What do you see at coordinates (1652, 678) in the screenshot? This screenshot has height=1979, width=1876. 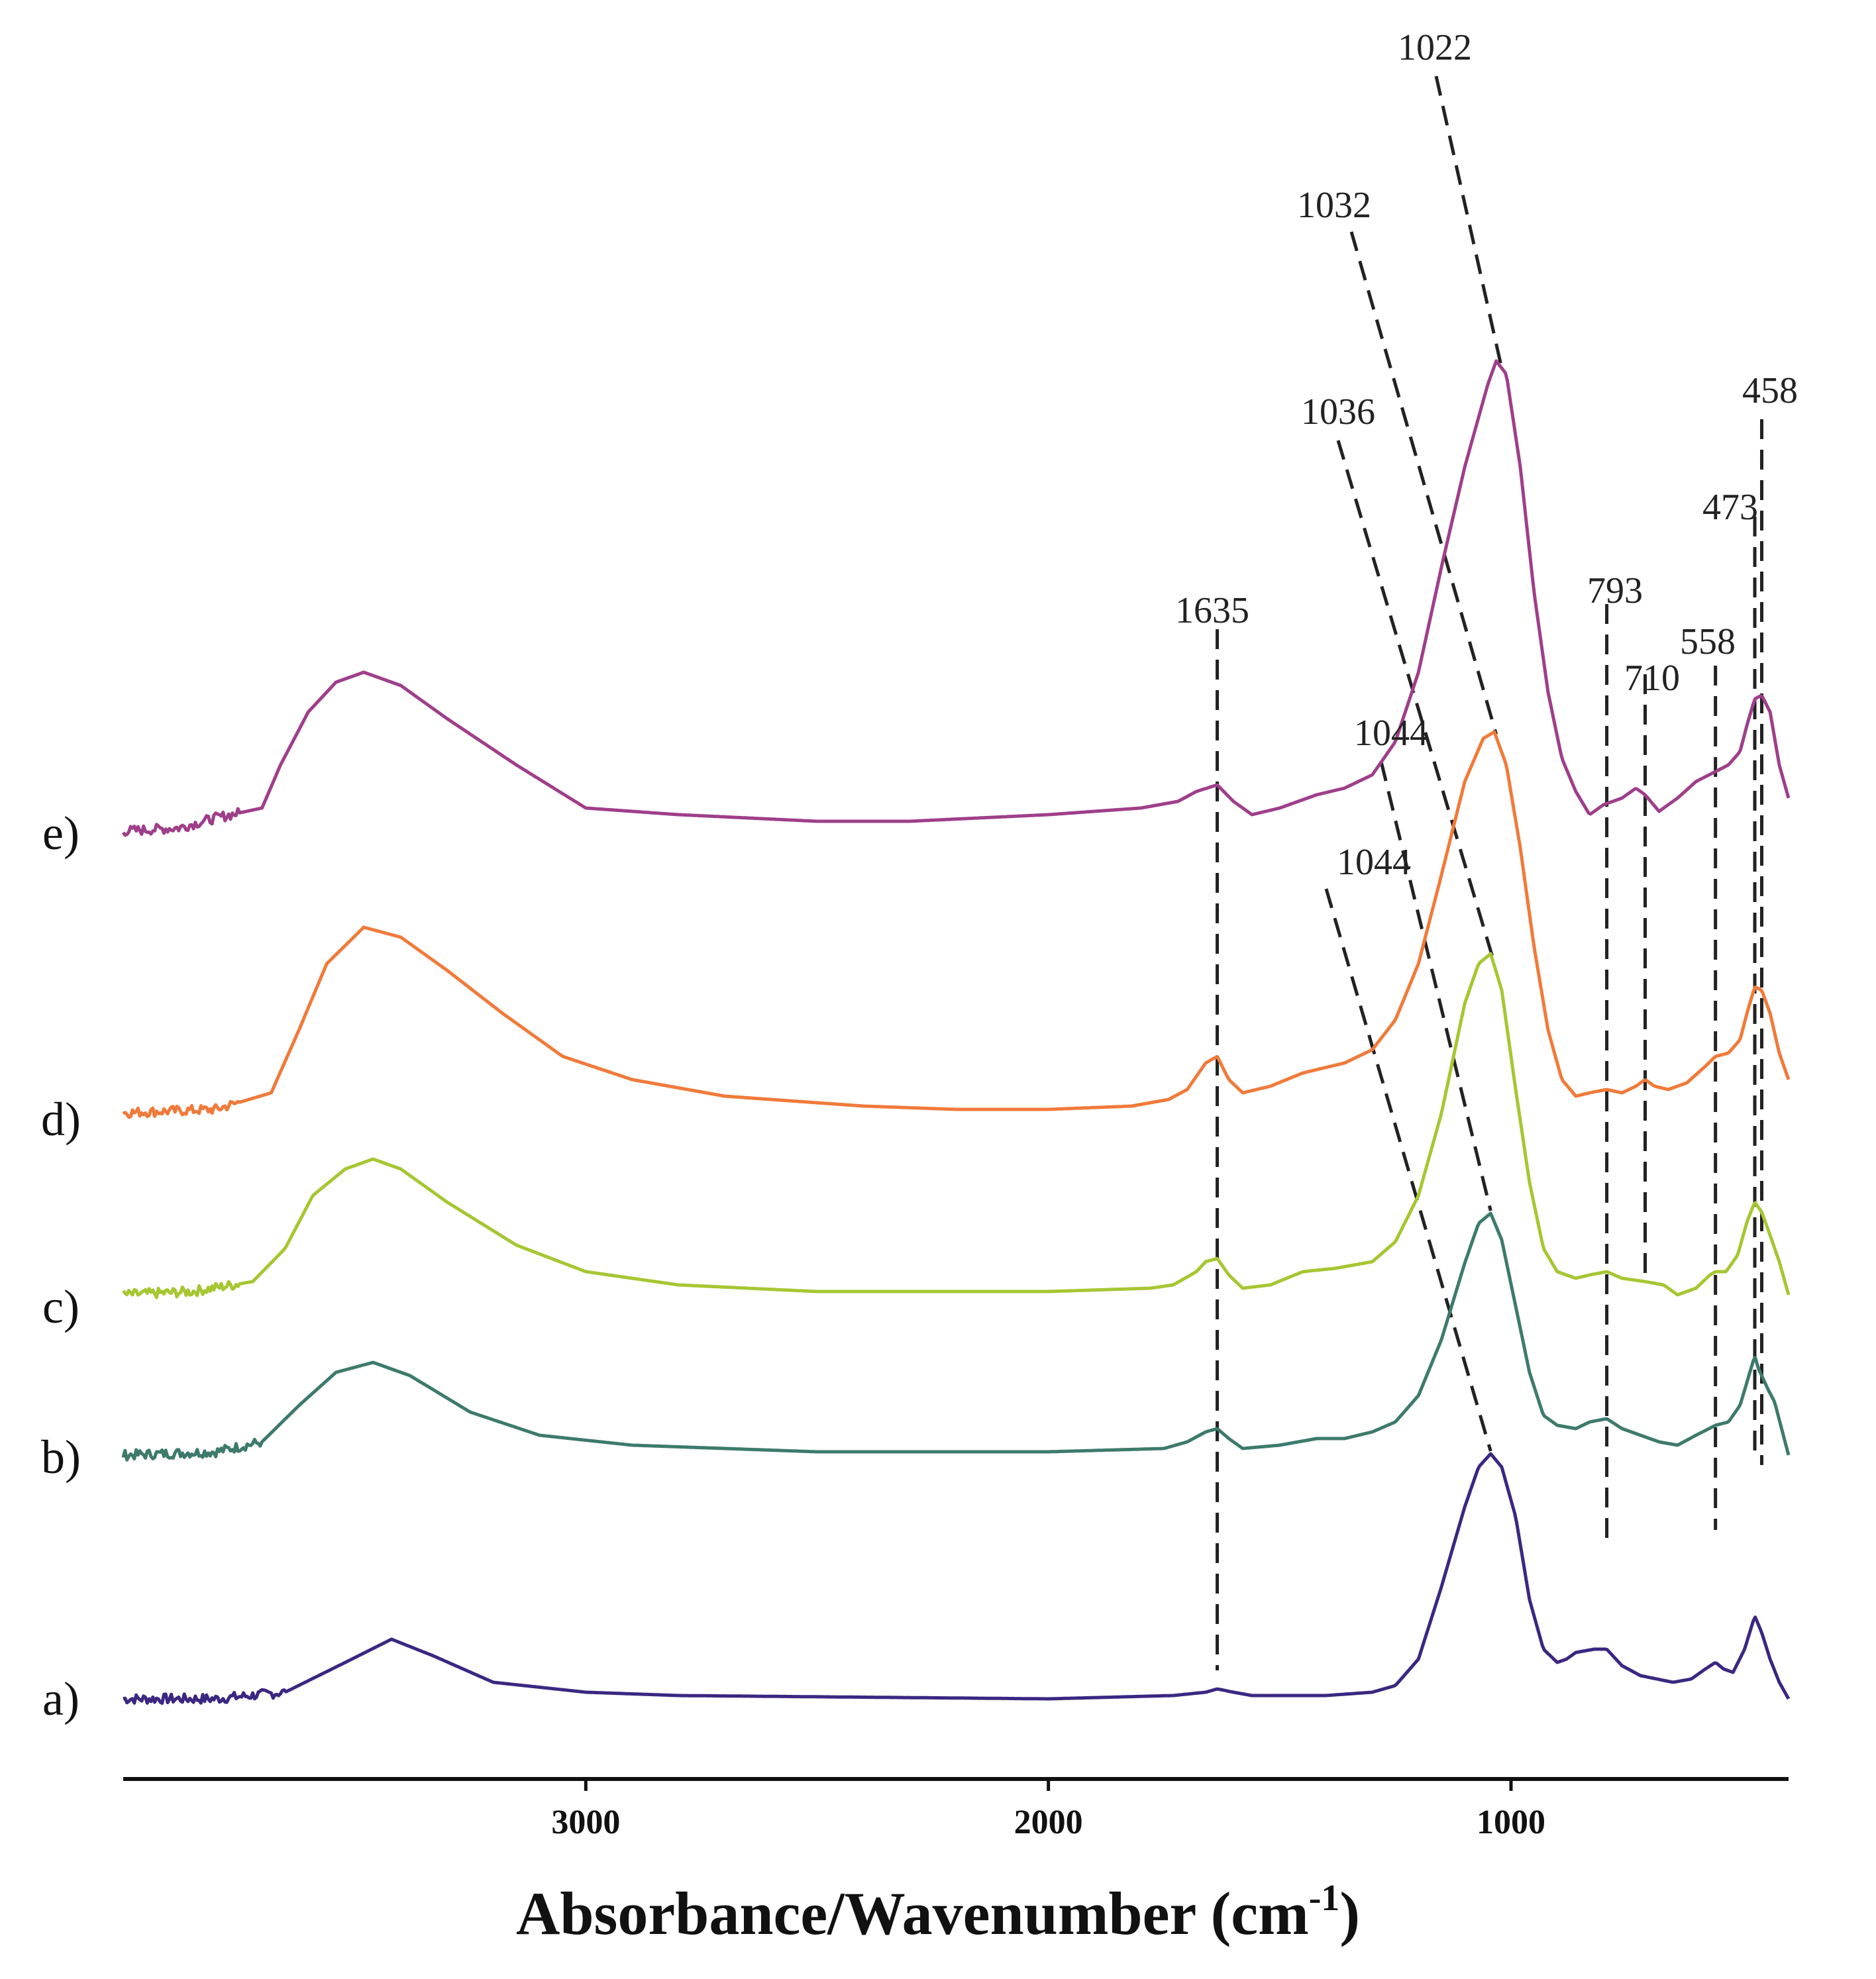 I see `peak-label-710: 710` at bounding box center [1652, 678].